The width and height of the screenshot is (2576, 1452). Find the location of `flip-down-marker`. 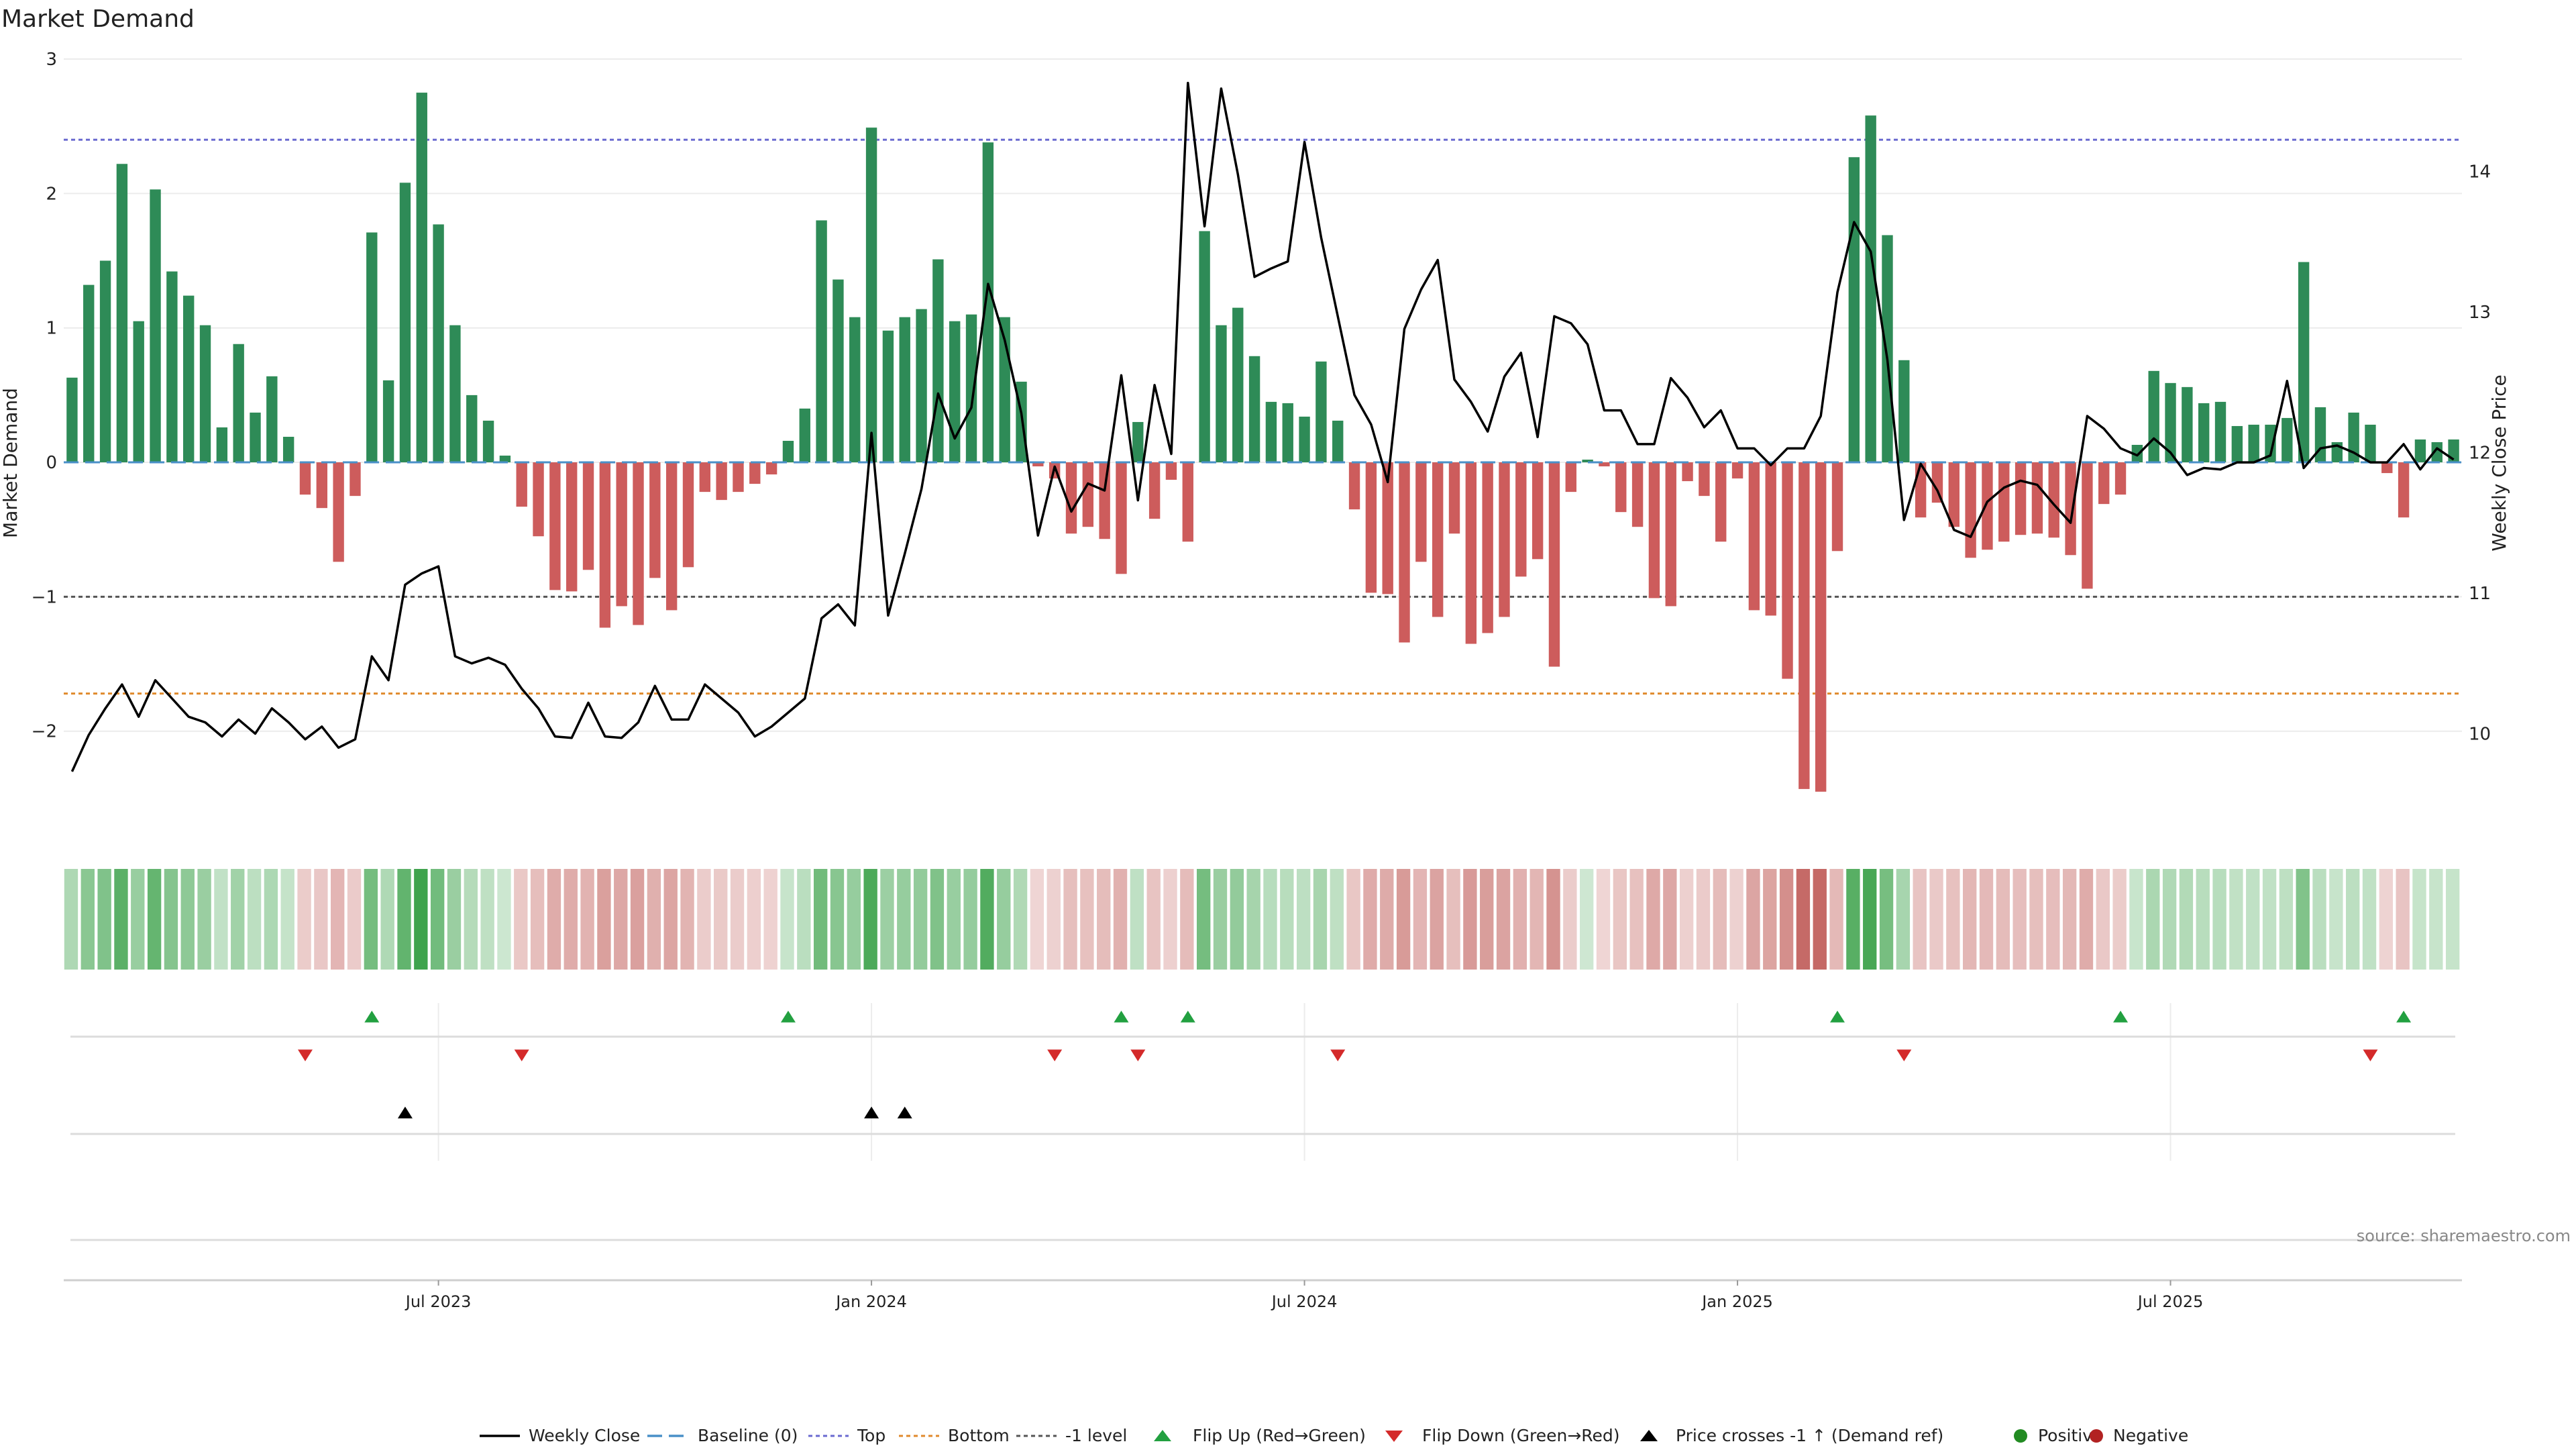

flip-down-marker is located at coordinates (521, 1055).